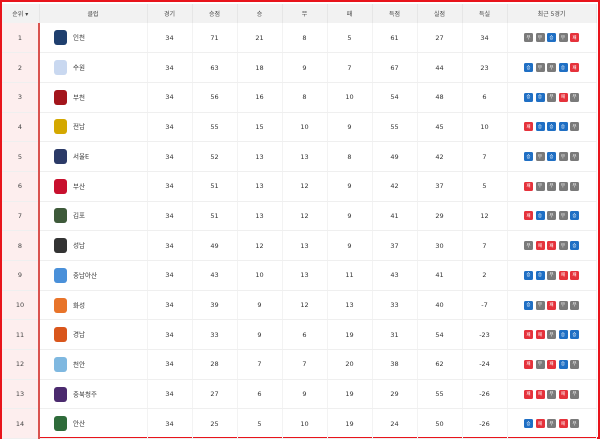  I want to click on table-row: 11 경남 34 33 9 6 19 31 54 -23 패 패 무 승 승, so click(299, 335).